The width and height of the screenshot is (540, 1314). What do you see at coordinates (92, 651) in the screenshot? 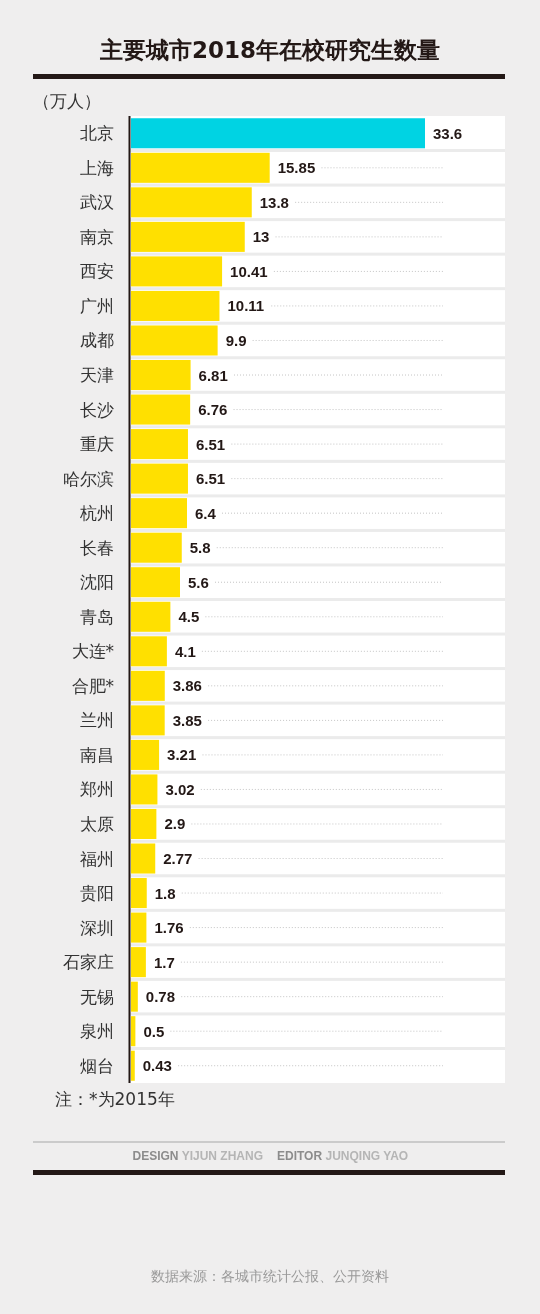
I see `y-tick-label: 大连*` at bounding box center [92, 651].